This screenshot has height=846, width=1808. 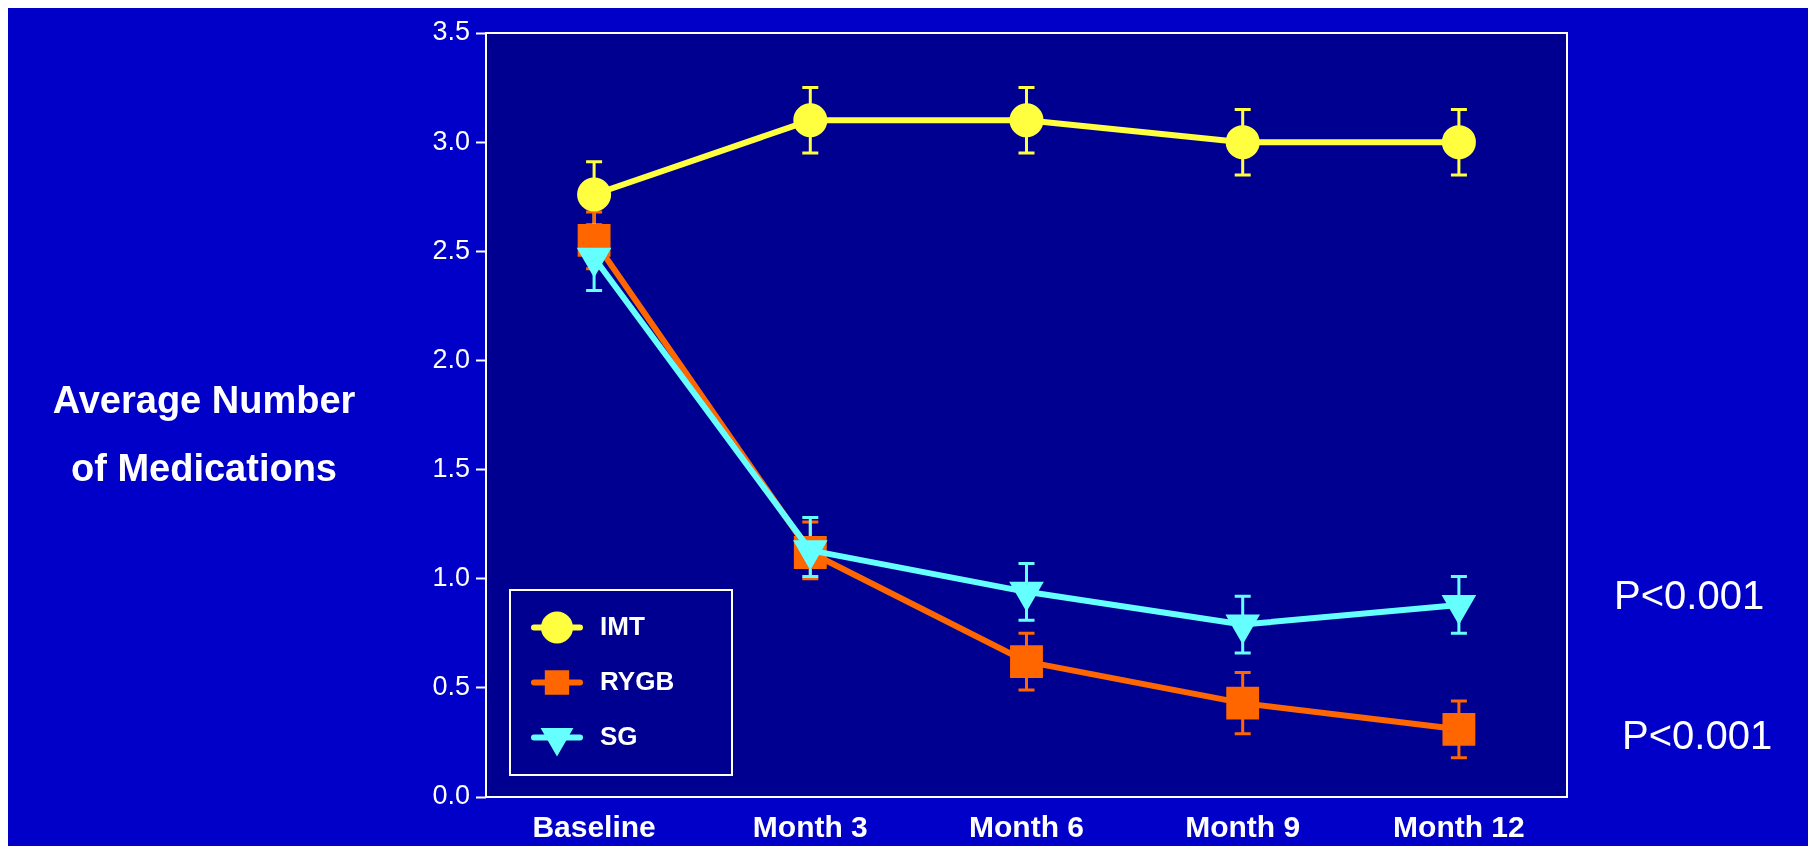 I want to click on y-tick-label: 2.0, so click(x=451, y=358).